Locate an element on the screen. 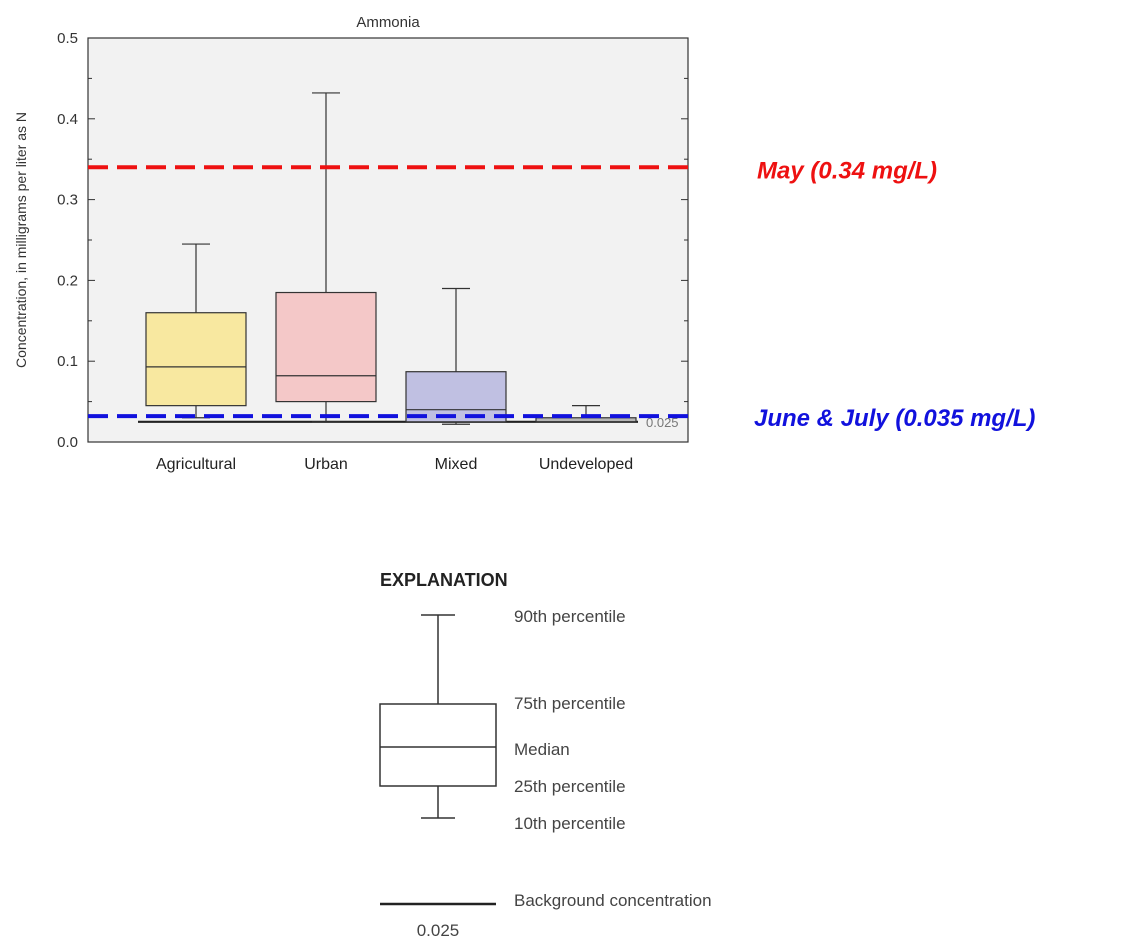 This screenshot has height=941, width=1128. box-agricultural is located at coordinates (196, 331).